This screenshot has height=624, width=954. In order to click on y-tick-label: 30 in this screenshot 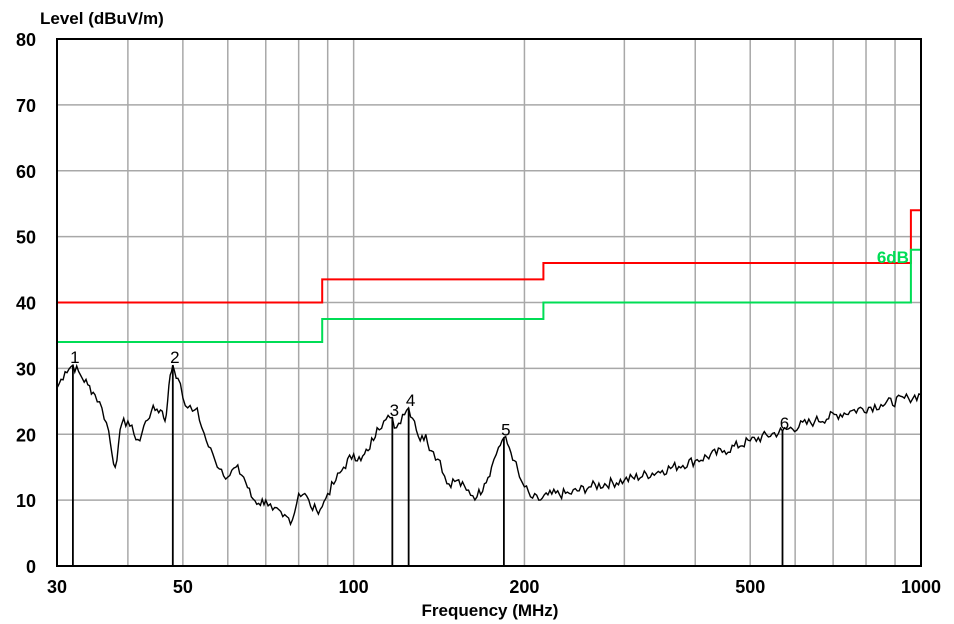, I will do `click(26, 369)`.